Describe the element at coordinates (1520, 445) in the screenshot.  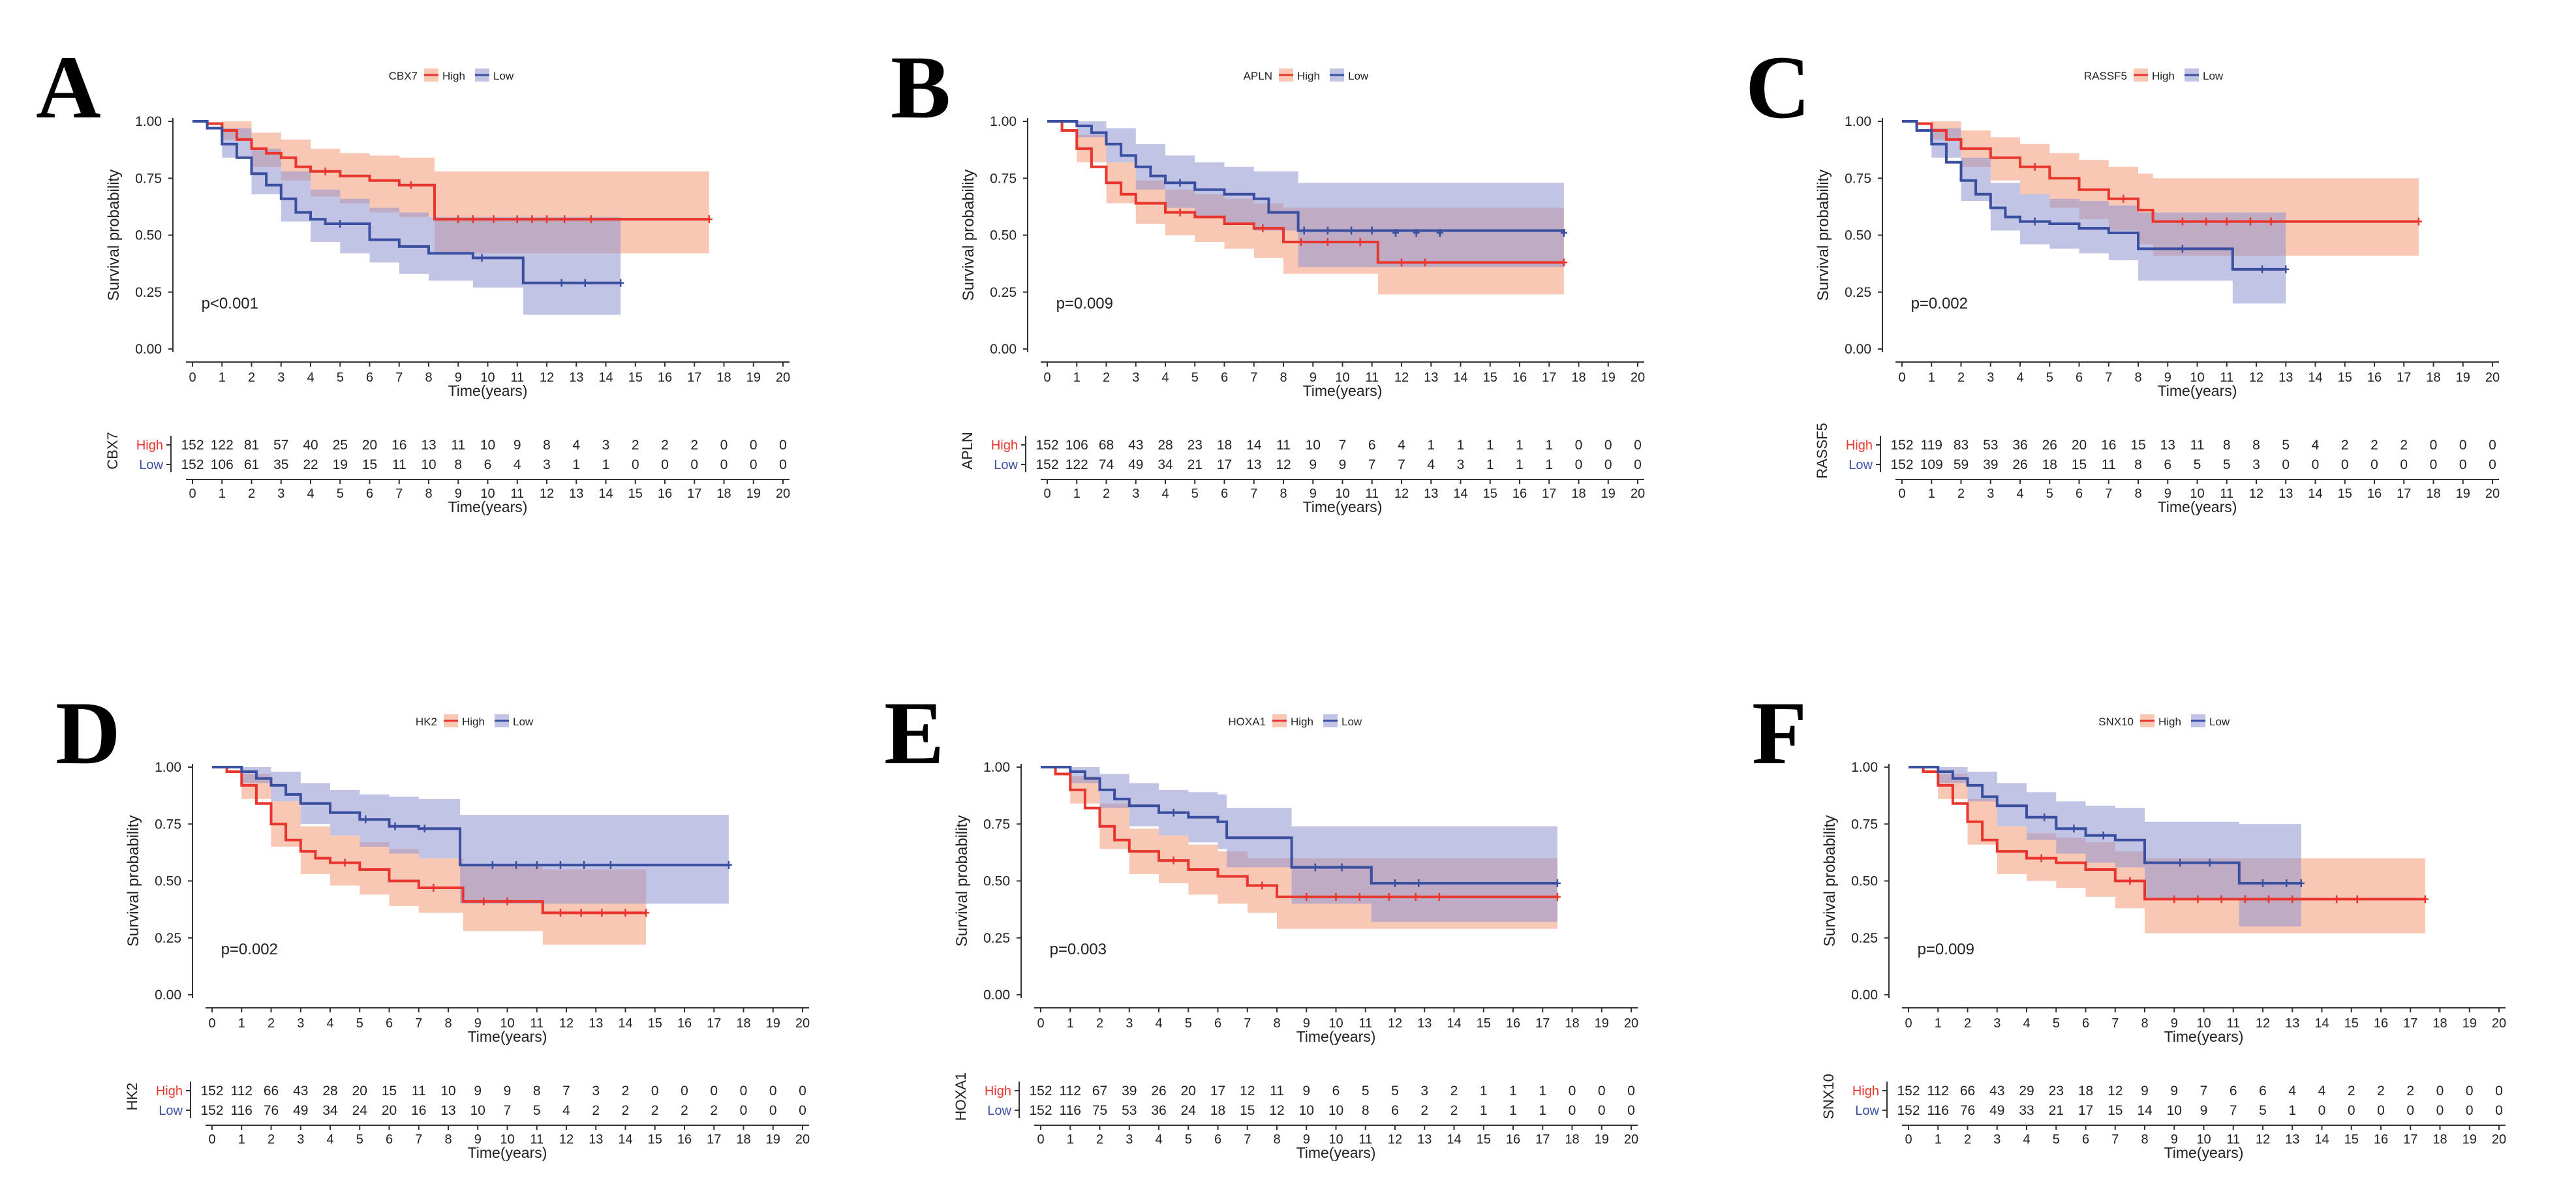
I see `risk-count-high: 1` at that location.